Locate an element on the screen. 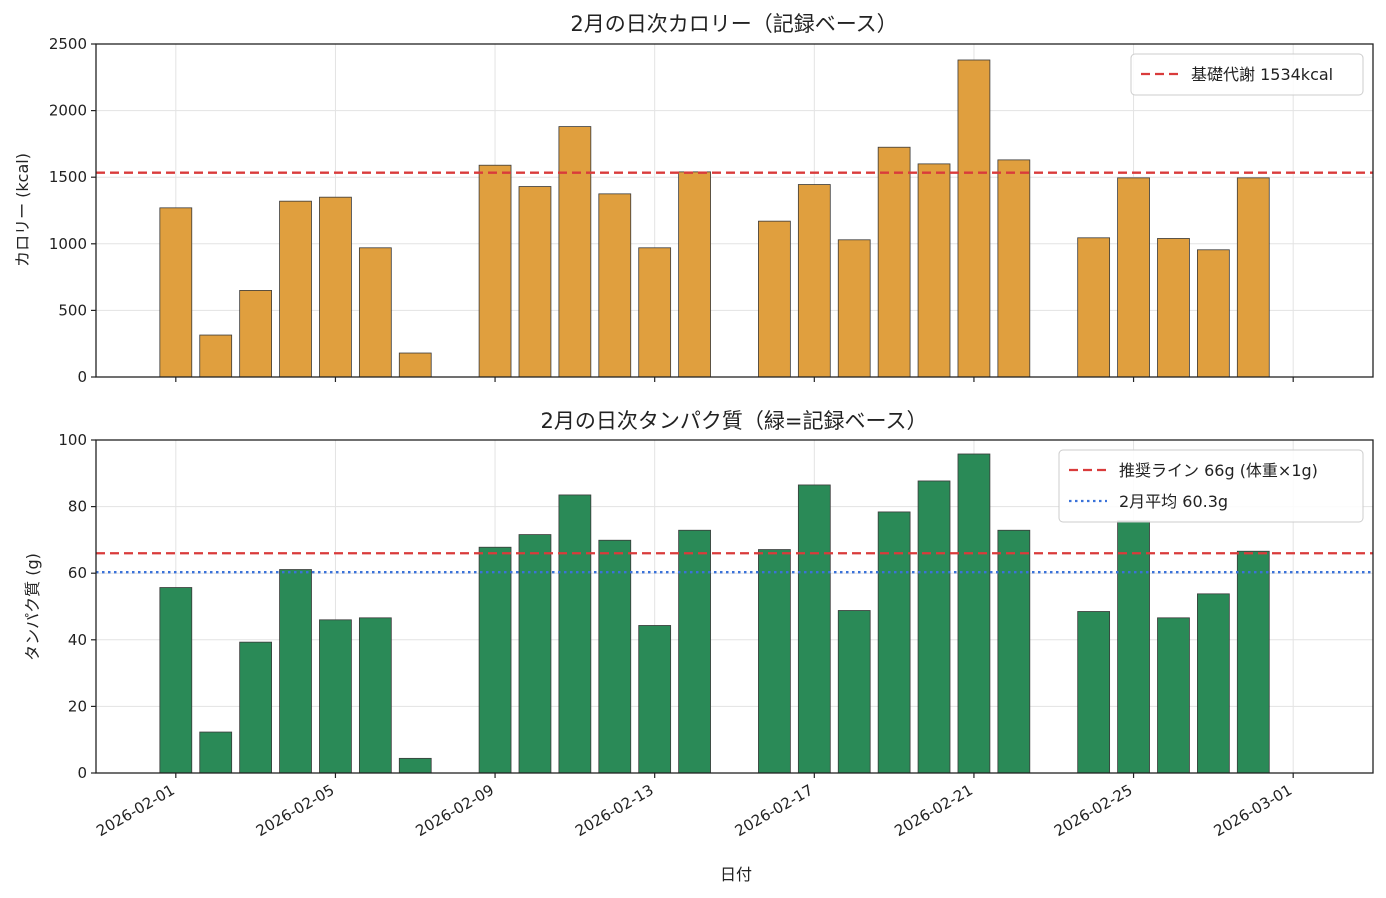 The image size is (1386, 898). calorie-legend: 基礎代謝 1534kcal is located at coordinates (1247, 74).